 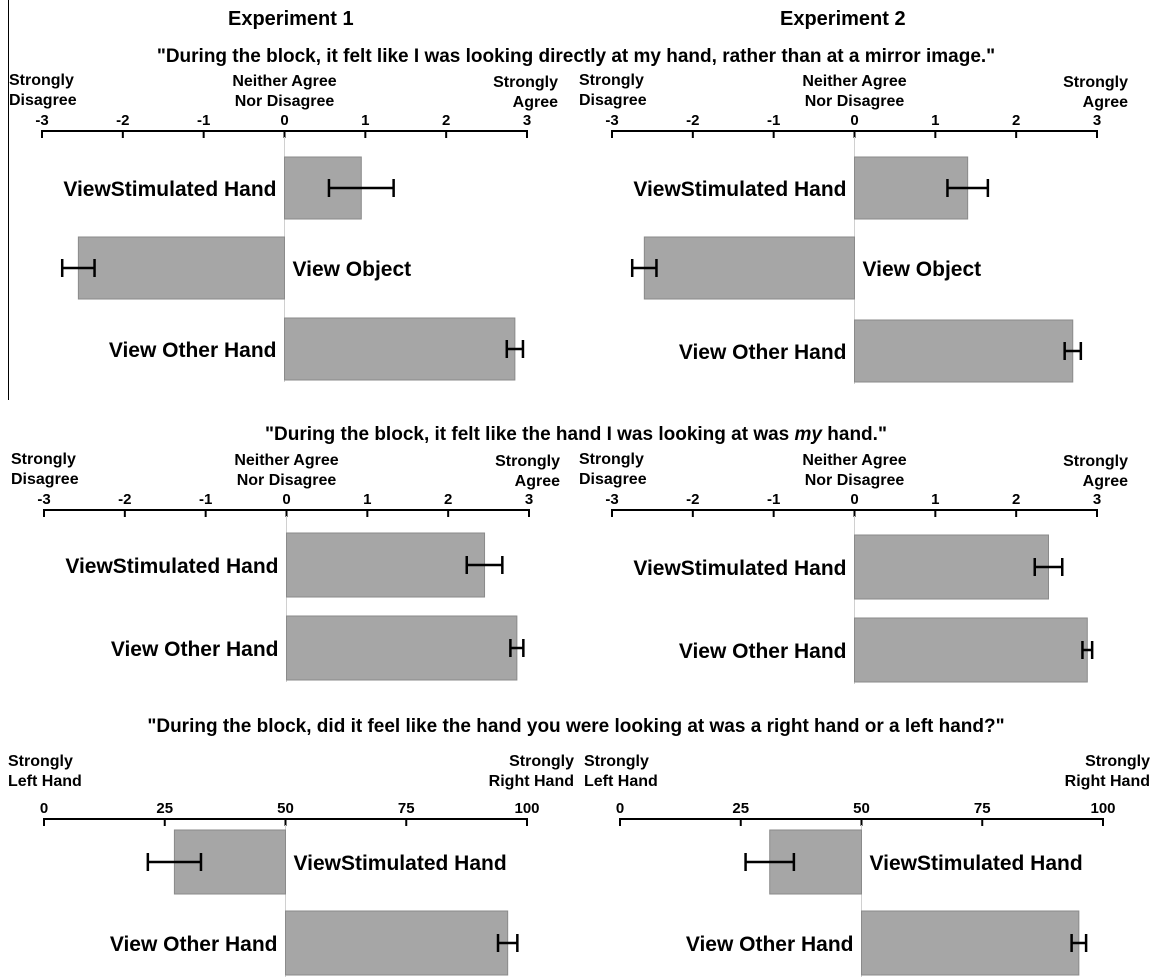 What do you see at coordinates (400, 863) in the screenshot?
I see `panel-5-category-label-1: ViewStimulated Hand` at bounding box center [400, 863].